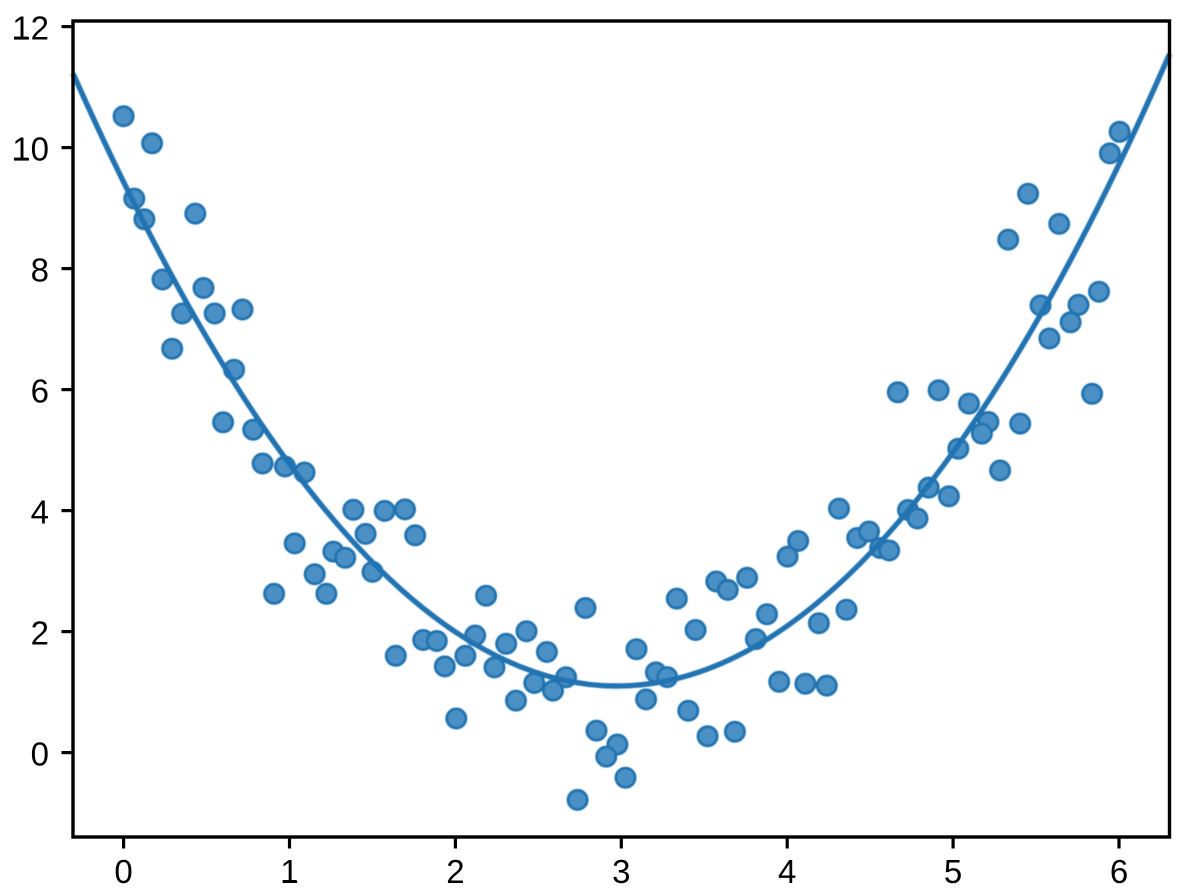 The width and height of the screenshot is (1184, 896). I want to click on svg-text: 5, so click(953, 871).